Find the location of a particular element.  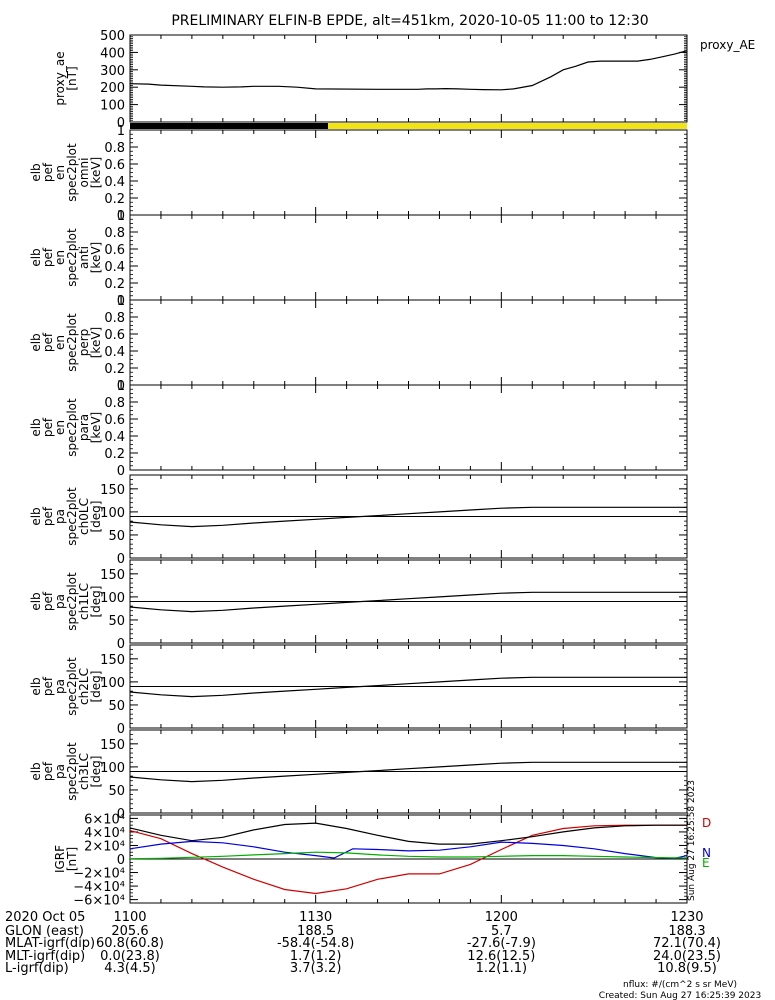

orbit-row-value: -27.6(-7.9) is located at coordinates (501, 943).